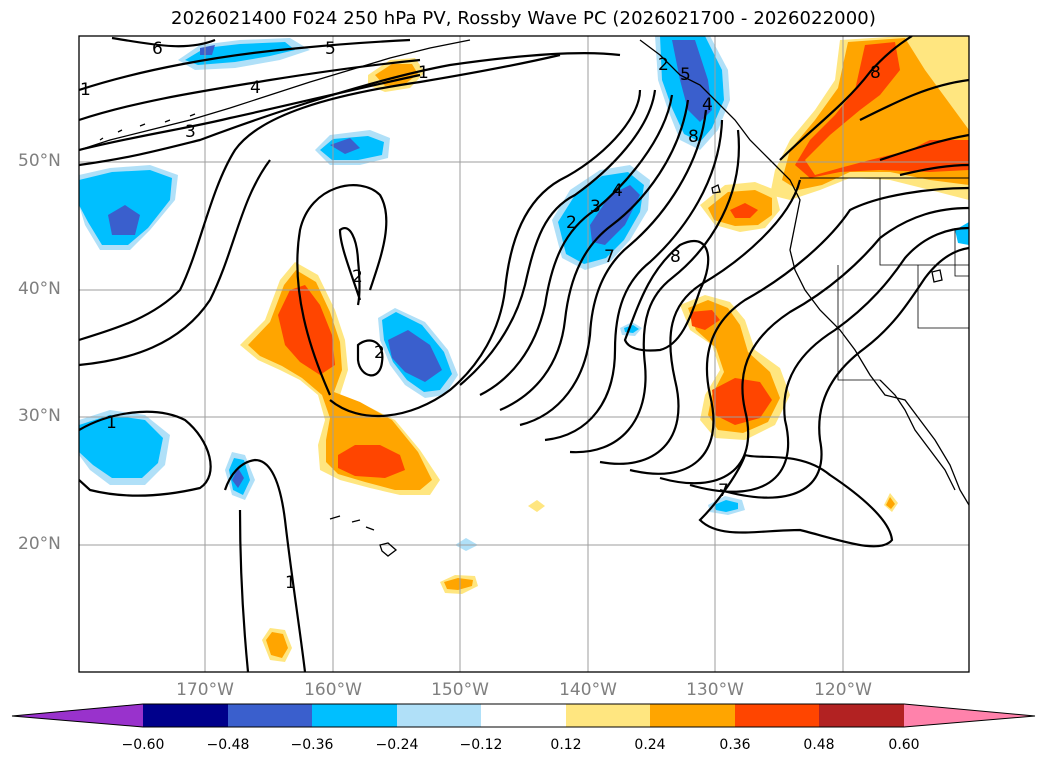 This screenshot has width=1047, height=765. Describe the element at coordinates (735, 745) in the screenshot. I see `colorbar-tick-label: 0.36` at that location.